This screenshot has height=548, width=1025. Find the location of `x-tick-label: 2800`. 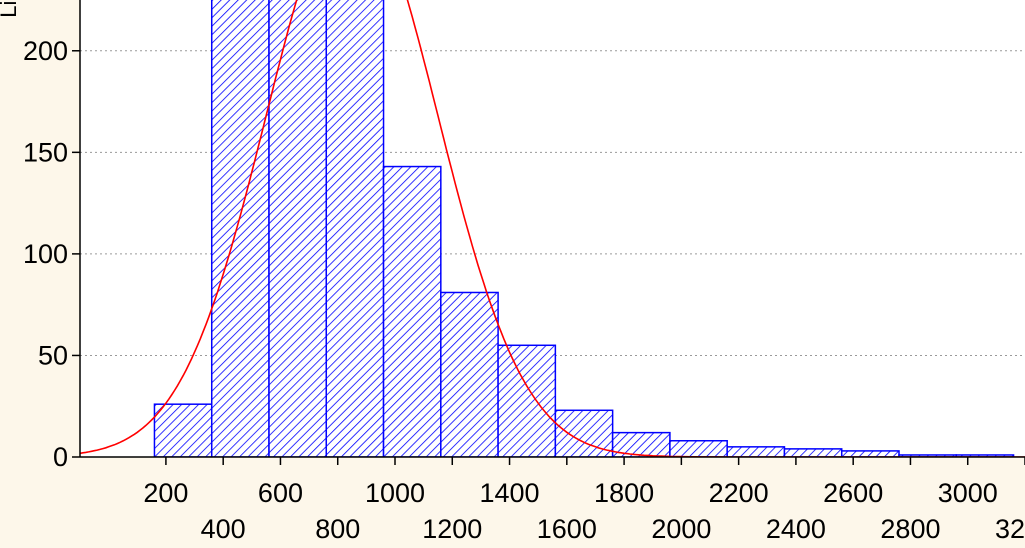

x-tick-label: 2800 is located at coordinates (910, 529).